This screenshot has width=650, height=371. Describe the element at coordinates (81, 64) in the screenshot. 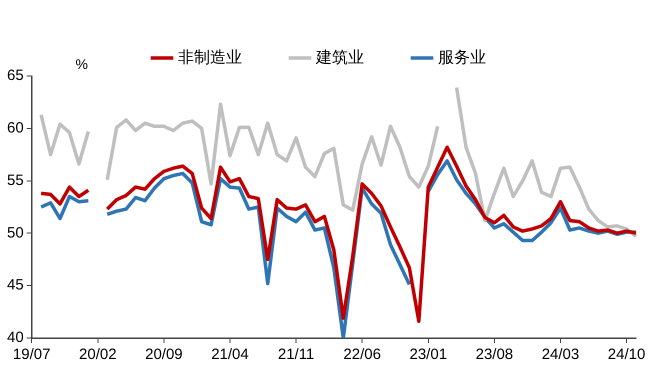

I see `y-axis-title: %` at that location.